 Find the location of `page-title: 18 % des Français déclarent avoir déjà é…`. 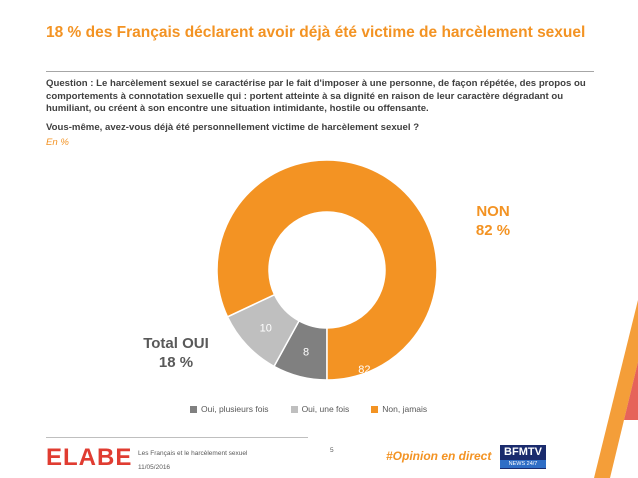

page-title: 18 % des Français déclarent avoir déjà é… is located at coordinates (316, 32).